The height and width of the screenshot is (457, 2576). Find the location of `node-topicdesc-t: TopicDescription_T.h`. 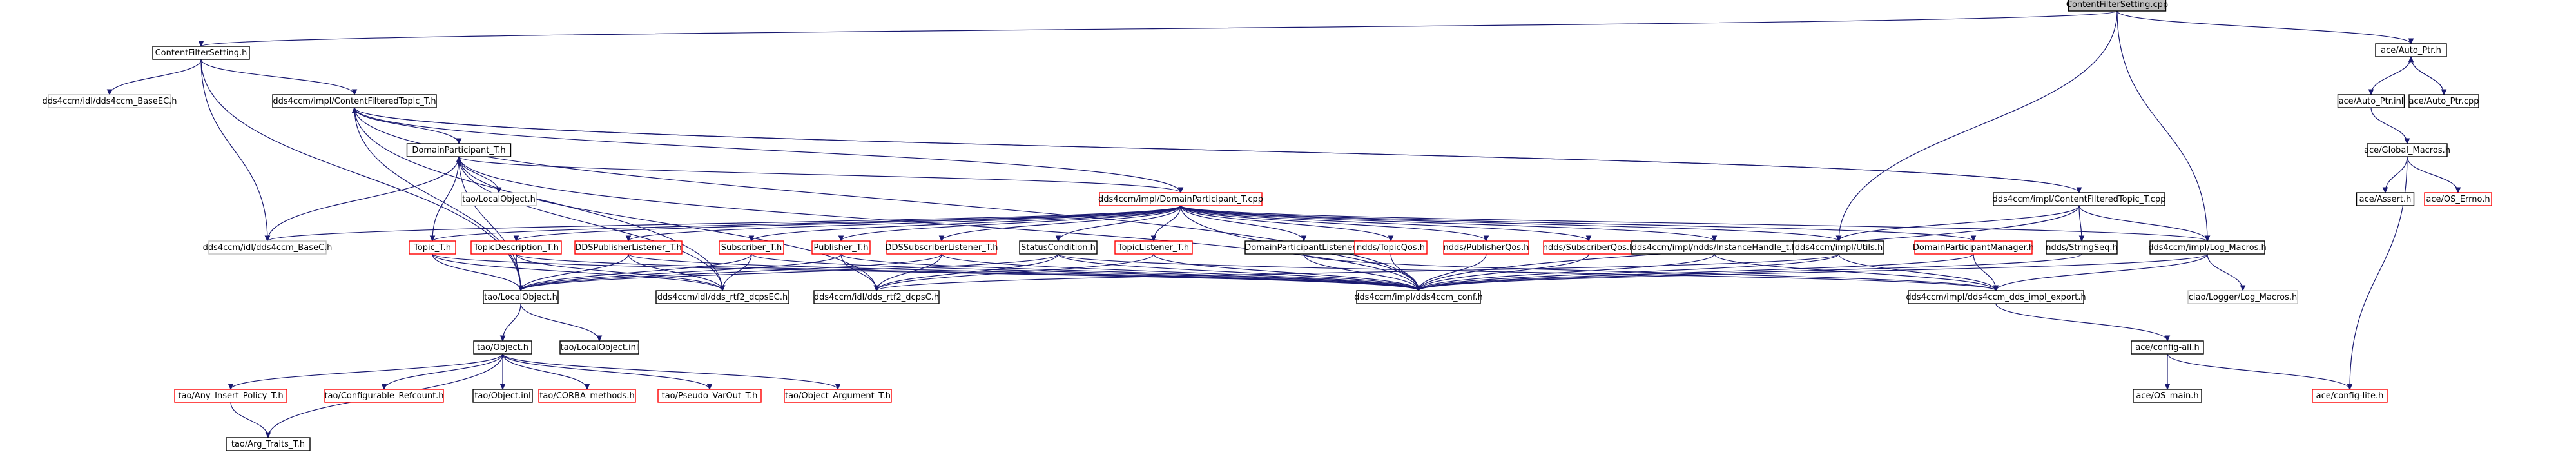

node-topicdesc-t: TopicDescription_T.h is located at coordinates (516, 247).